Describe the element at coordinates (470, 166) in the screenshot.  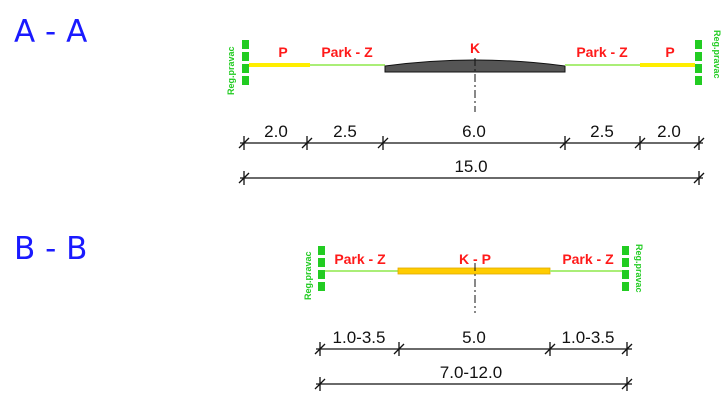
I see `total-dim-label-a: 15.0` at that location.